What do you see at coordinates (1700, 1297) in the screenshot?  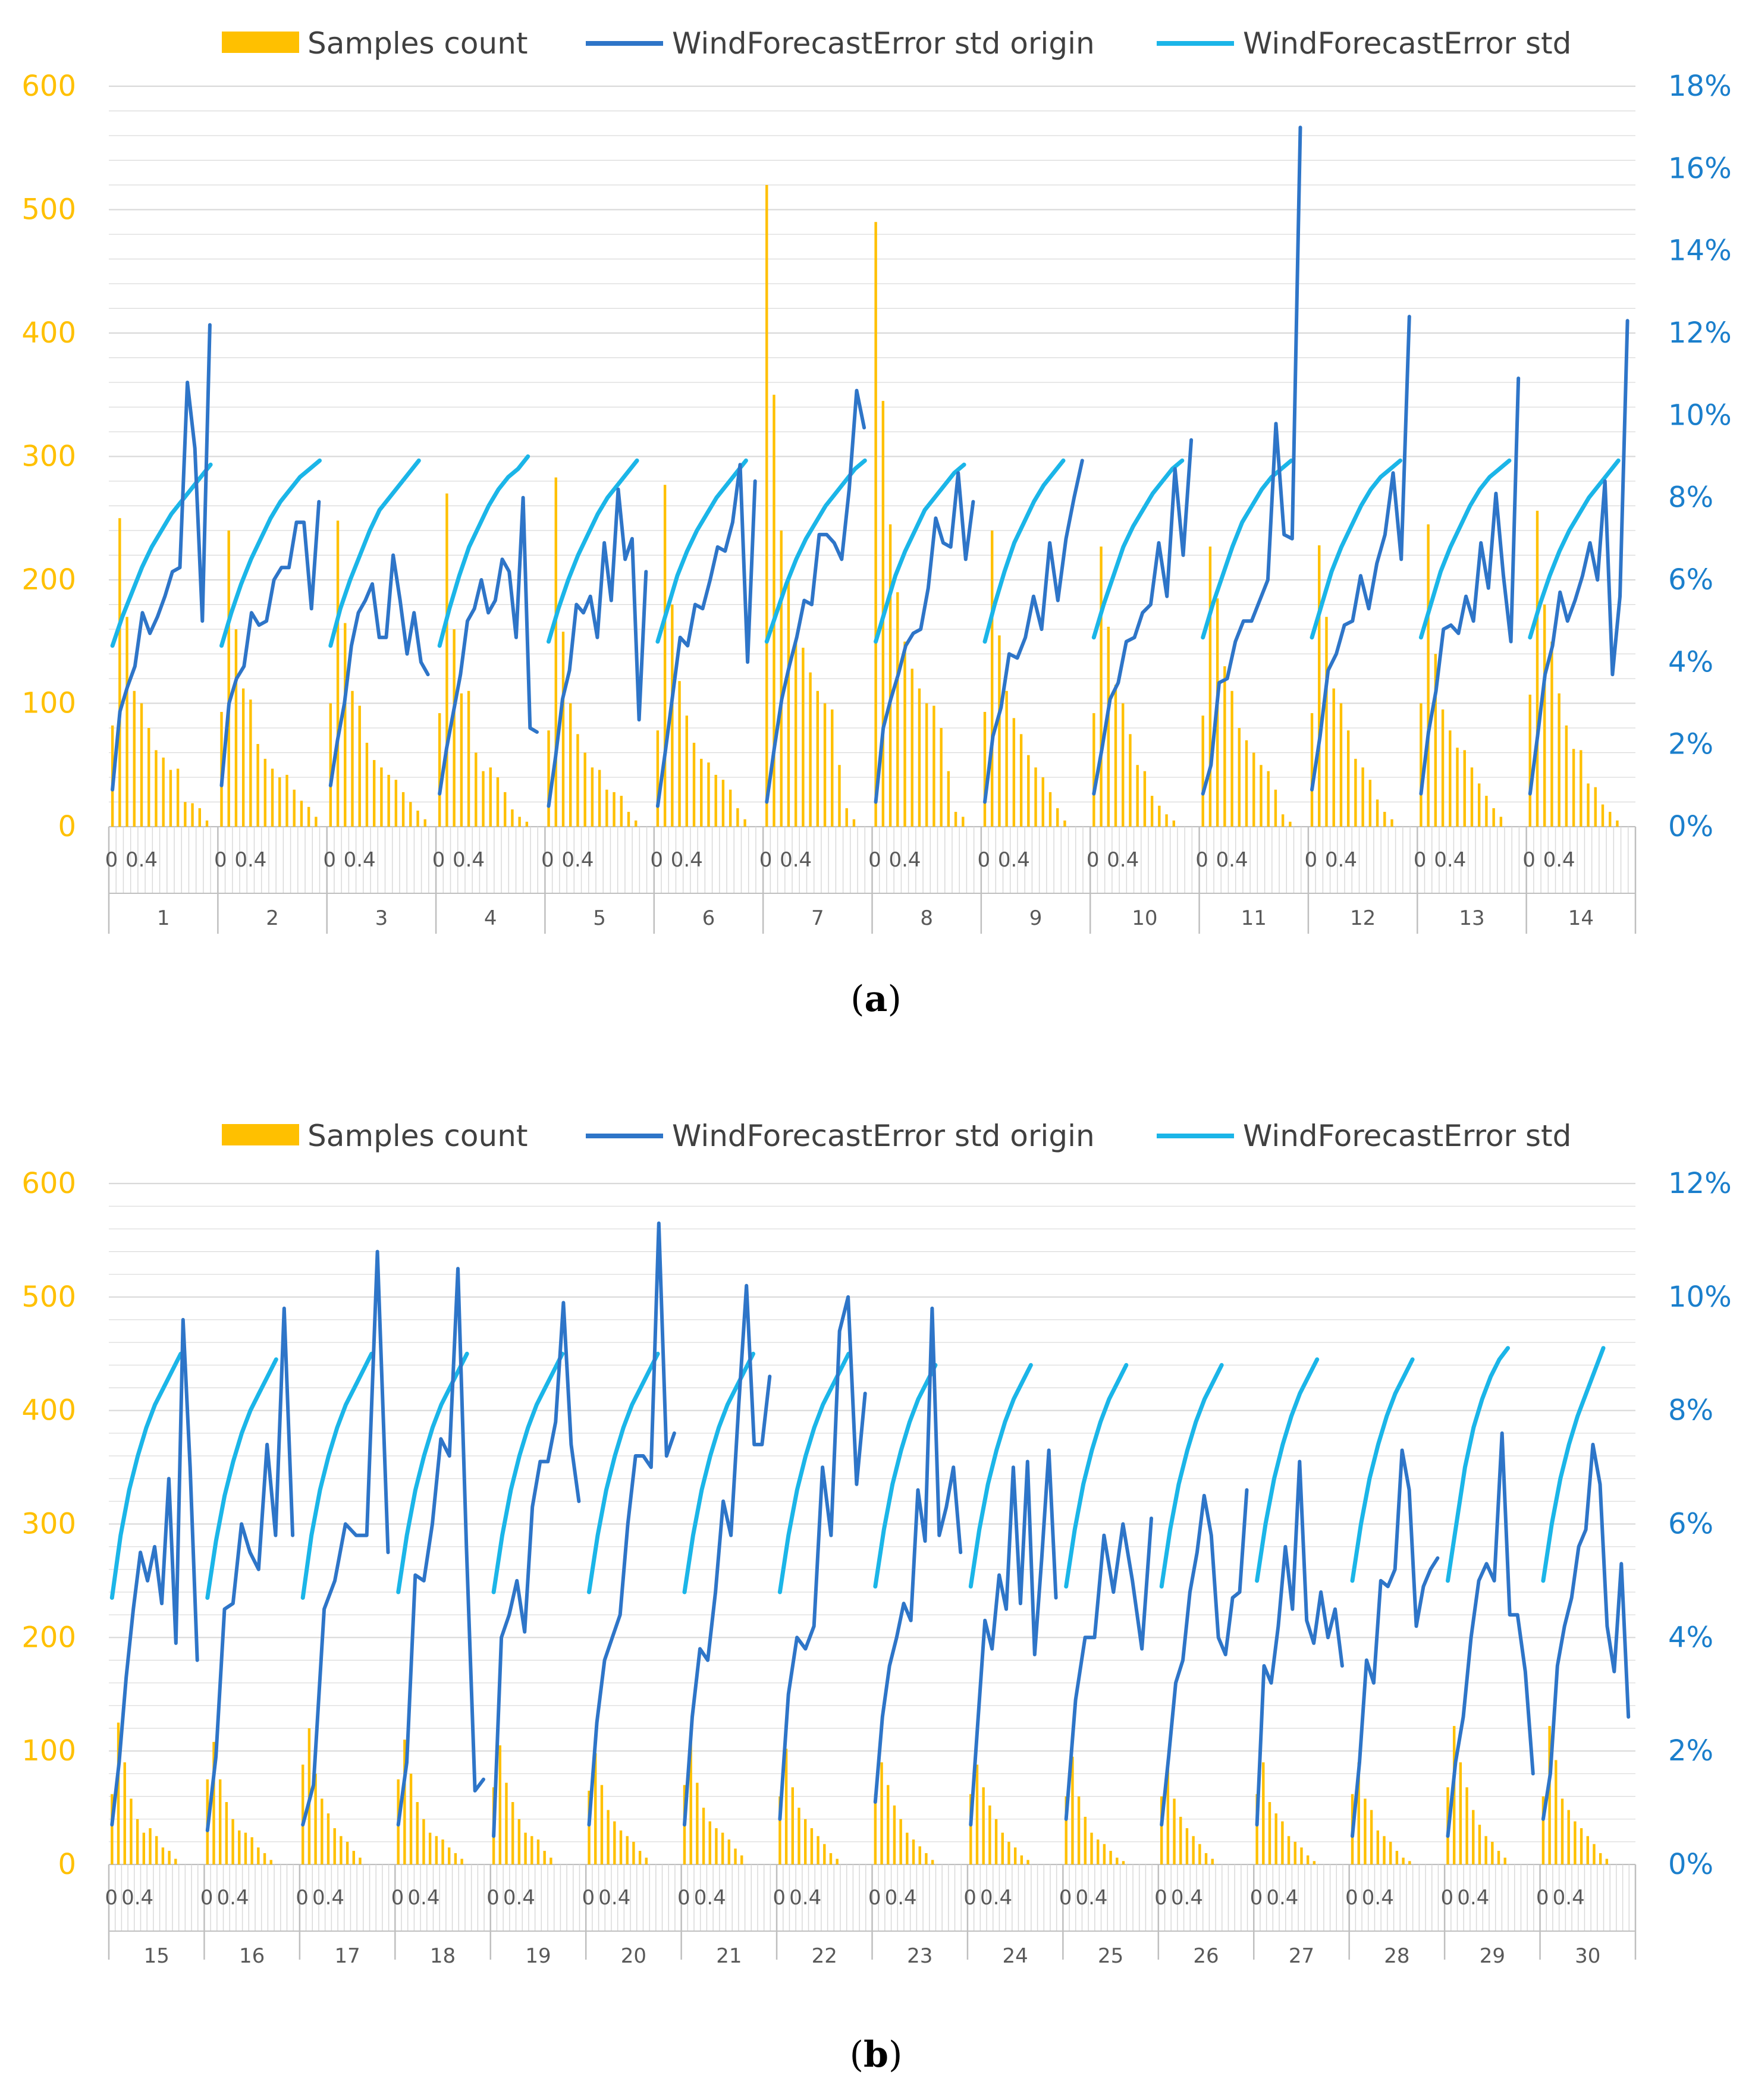 I see `y-right-tick: 10%` at bounding box center [1700, 1297].